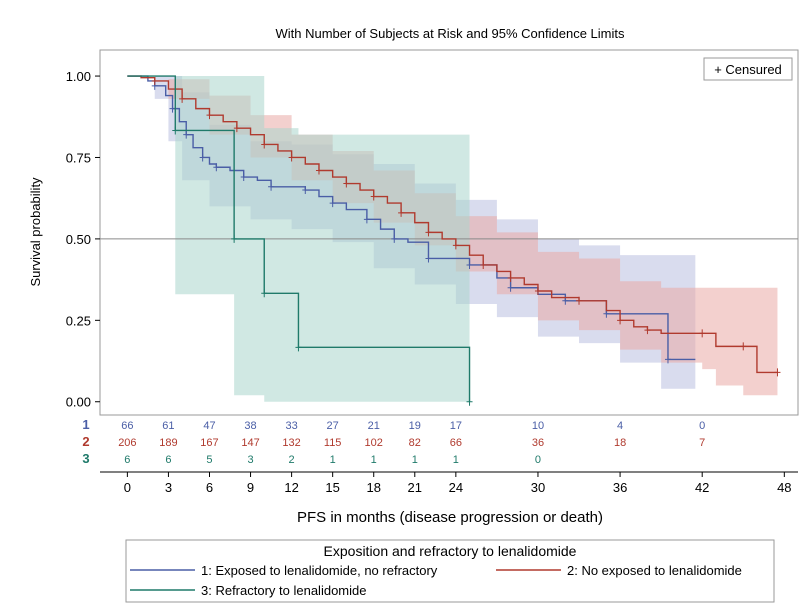 This screenshot has width=799, height=608. I want to click on at-risk-count: 4, so click(620, 426).